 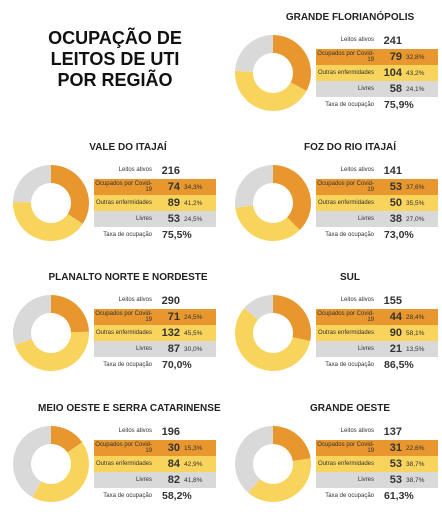 I want to click on row-percent: 24,5%, so click(x=193, y=219).